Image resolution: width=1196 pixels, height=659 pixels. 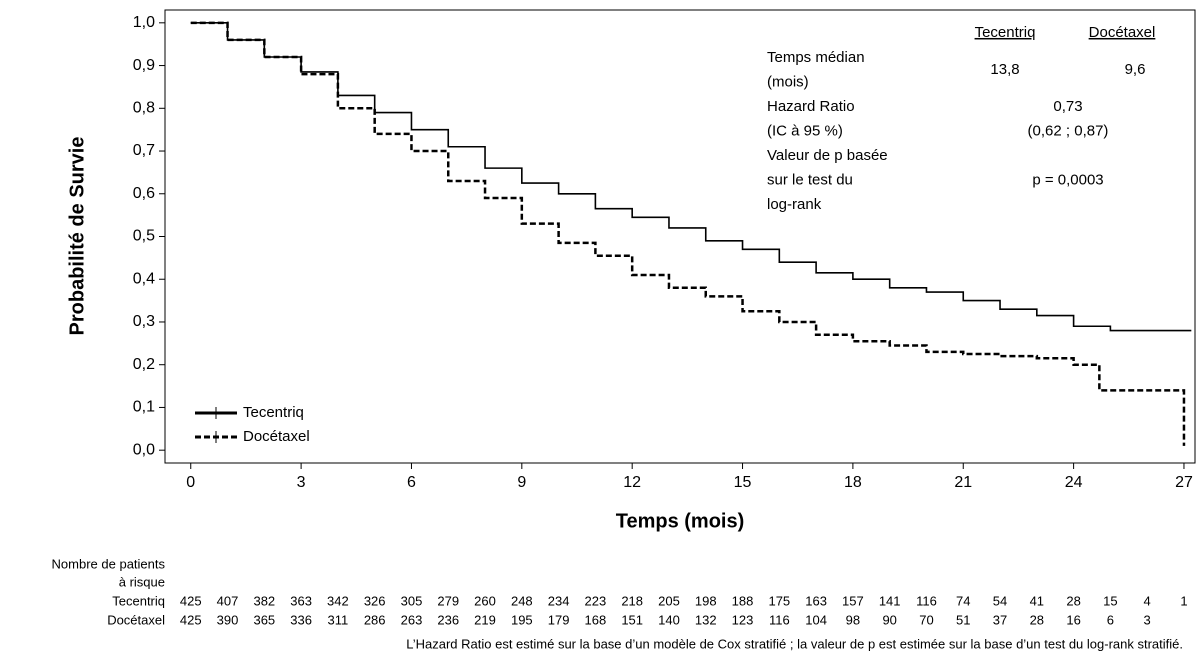 I want to click on stats-value: 0,73, so click(x=1067, y=106).